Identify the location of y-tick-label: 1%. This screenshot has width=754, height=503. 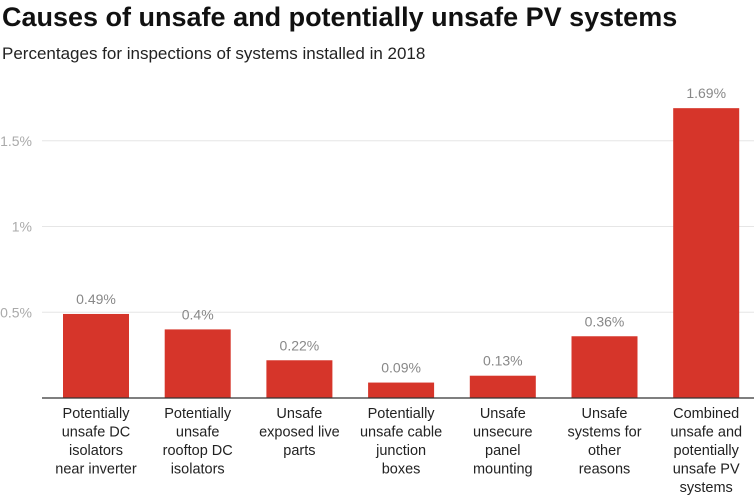
(22, 227).